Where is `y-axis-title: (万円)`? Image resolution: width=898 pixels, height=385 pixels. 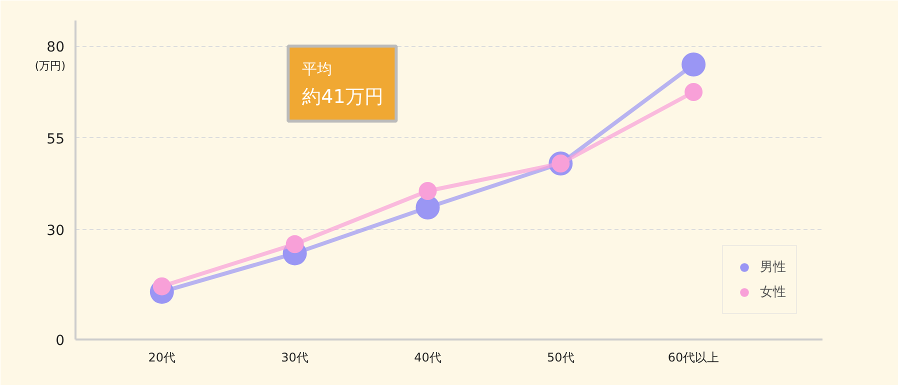
y-axis-title: (万円) is located at coordinates (50, 66).